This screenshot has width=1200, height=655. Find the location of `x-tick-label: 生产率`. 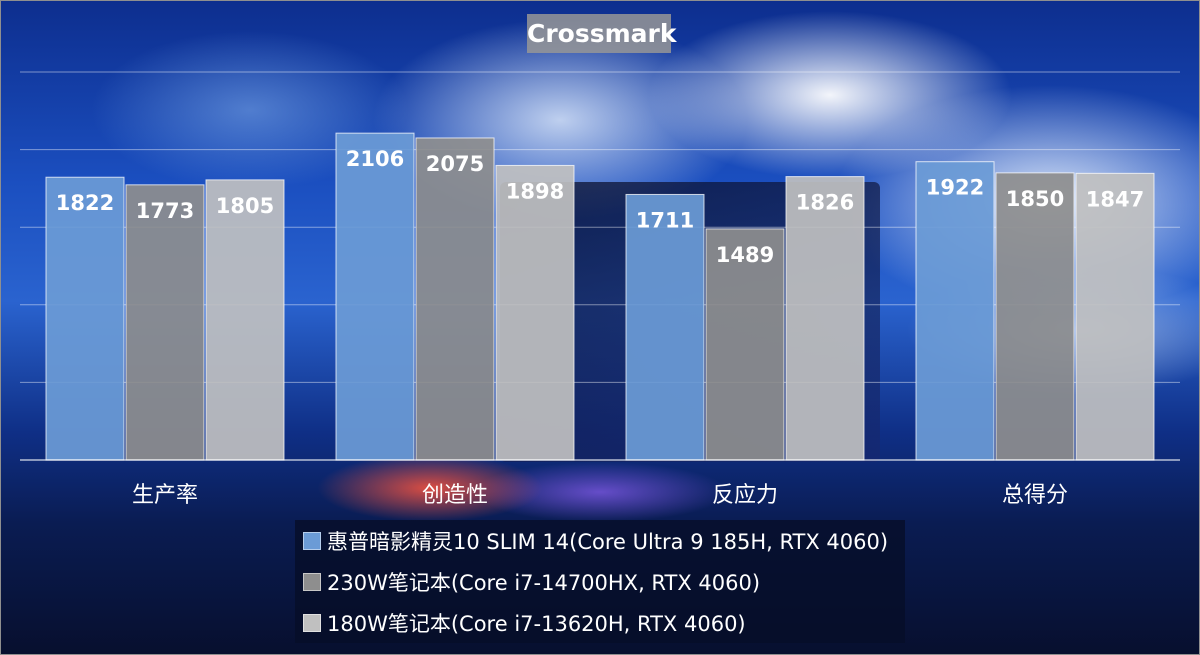

x-tick-label: 生产率 is located at coordinates (165, 495).